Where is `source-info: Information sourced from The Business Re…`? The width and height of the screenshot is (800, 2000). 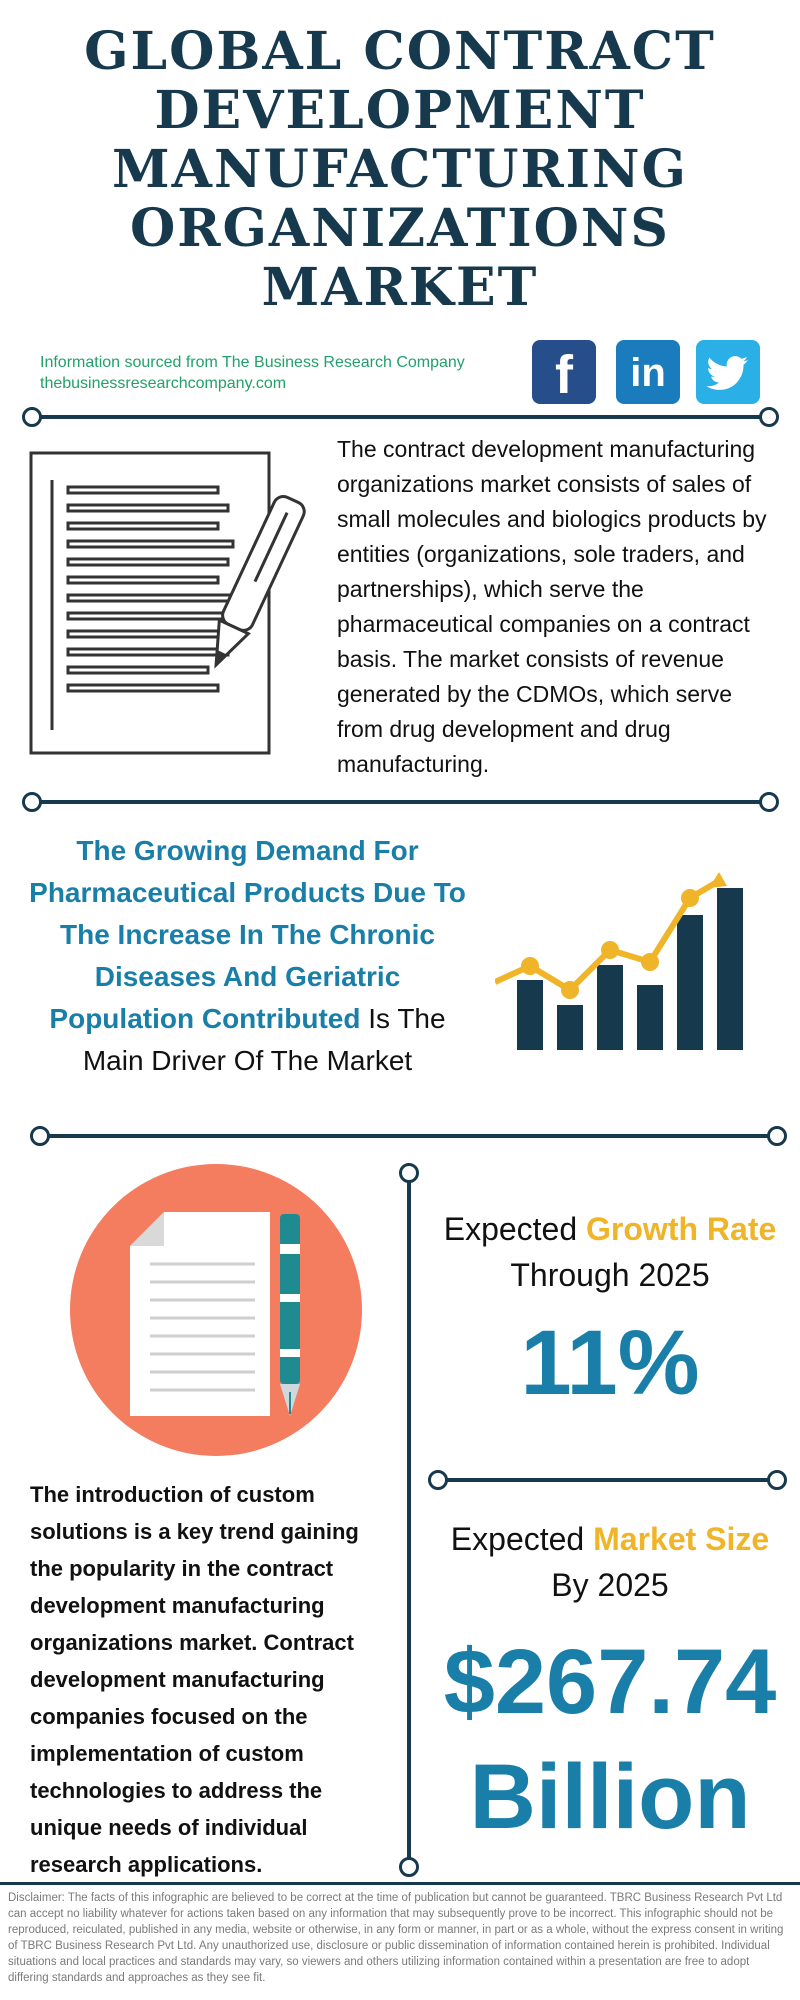
source-info: Information sourced from The Business Re… is located at coordinates (252, 373).